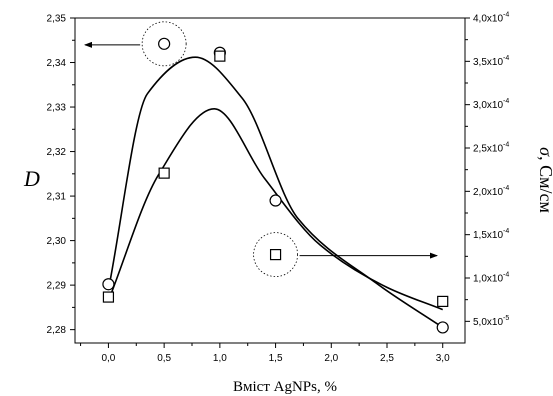 This screenshot has height=396, width=553. Describe the element at coordinates (108, 358) in the screenshot. I see `x-tick-label: 0,0` at that location.